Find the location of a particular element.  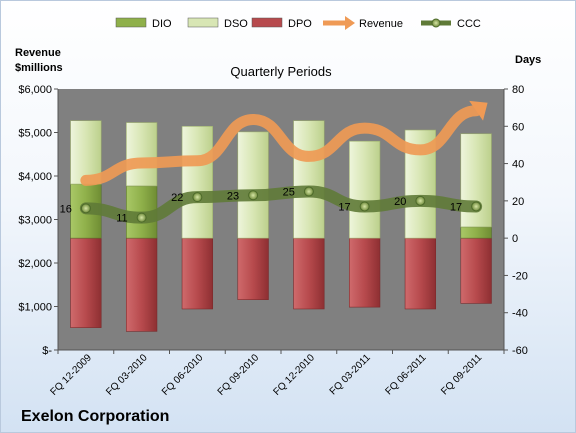

bar-dio is located at coordinates (476, 232).